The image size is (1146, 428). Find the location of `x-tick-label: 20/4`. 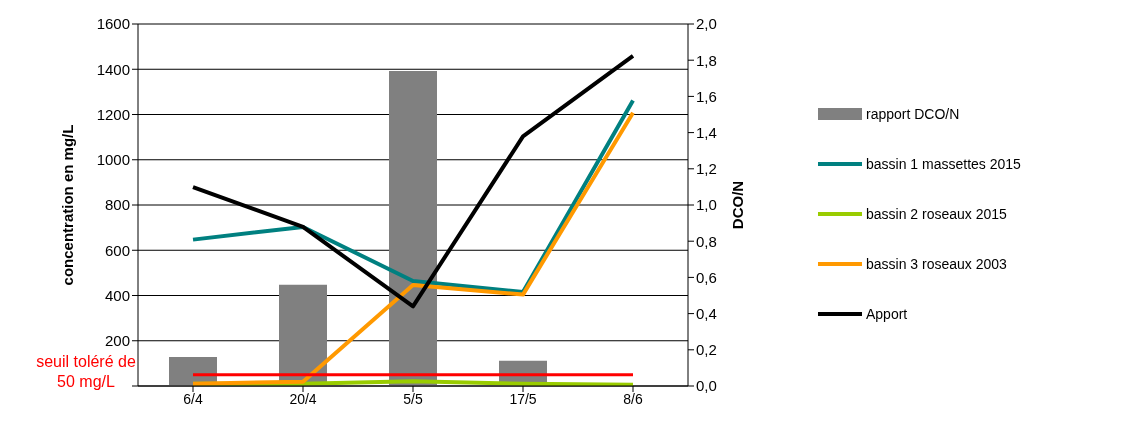

x-tick-label: 20/4 is located at coordinates (303, 398).